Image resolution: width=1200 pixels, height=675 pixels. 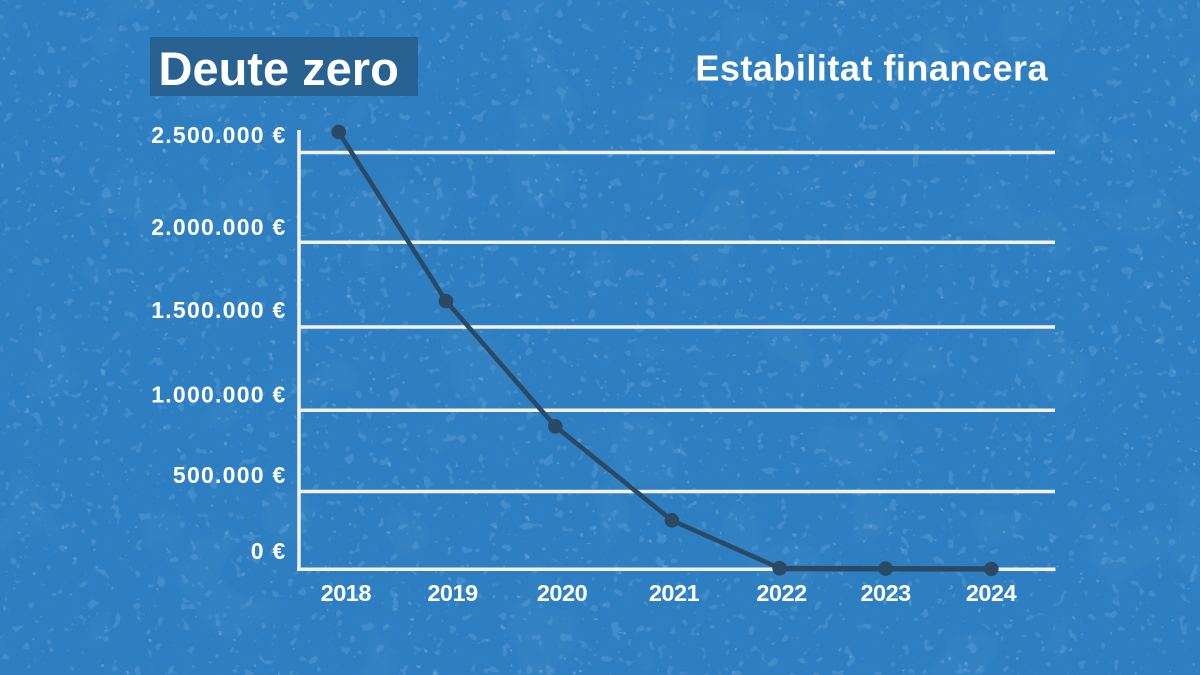 What do you see at coordinates (218, 135) in the screenshot?
I see `svg-text: 2.500.000 €` at bounding box center [218, 135].